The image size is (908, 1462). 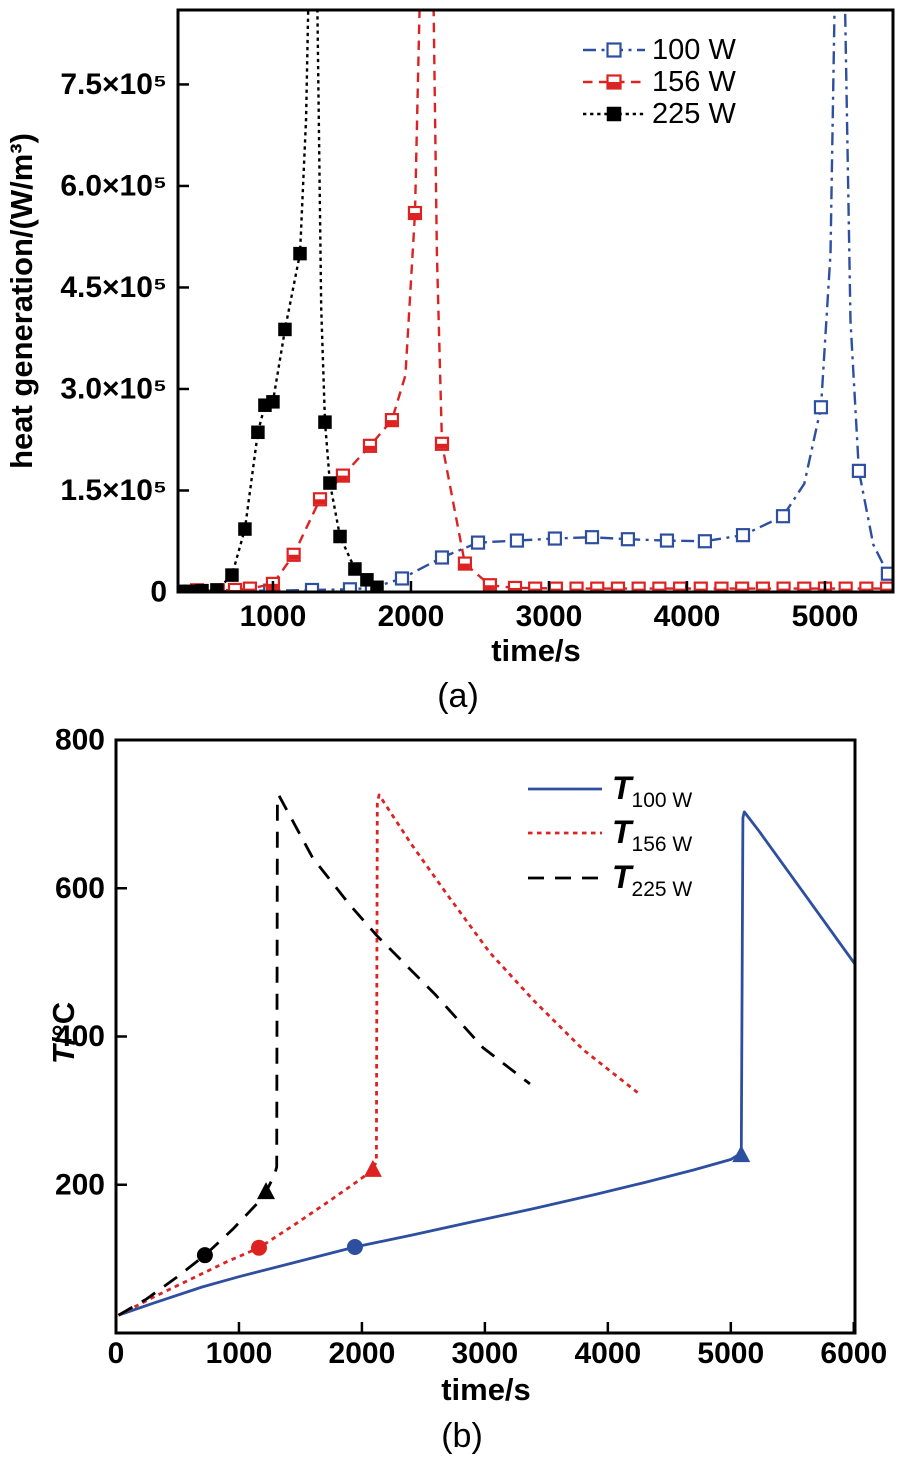 I want to click on legend-item-156-w: 156 W, so click(x=659, y=82).